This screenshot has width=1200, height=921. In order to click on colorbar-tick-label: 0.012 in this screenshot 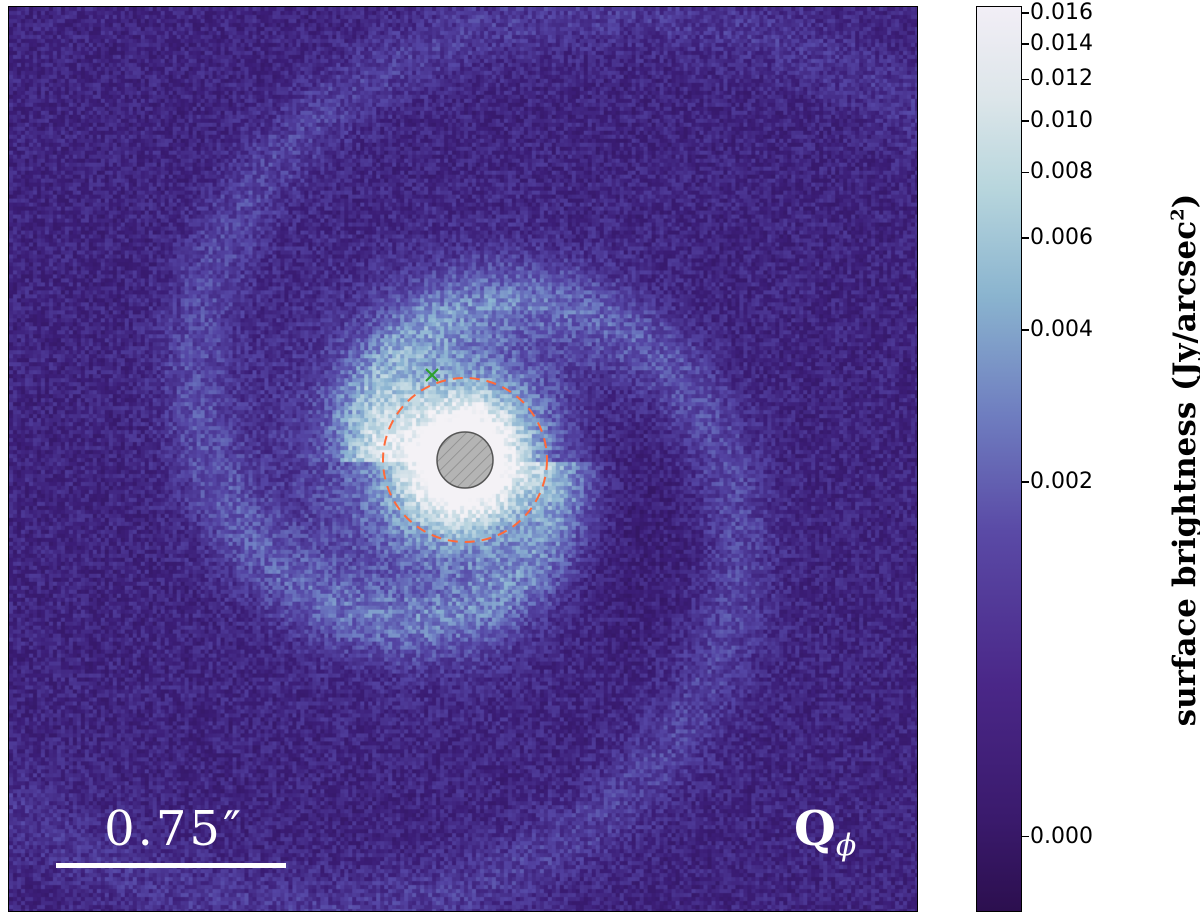, I will do `click(1061, 79)`.